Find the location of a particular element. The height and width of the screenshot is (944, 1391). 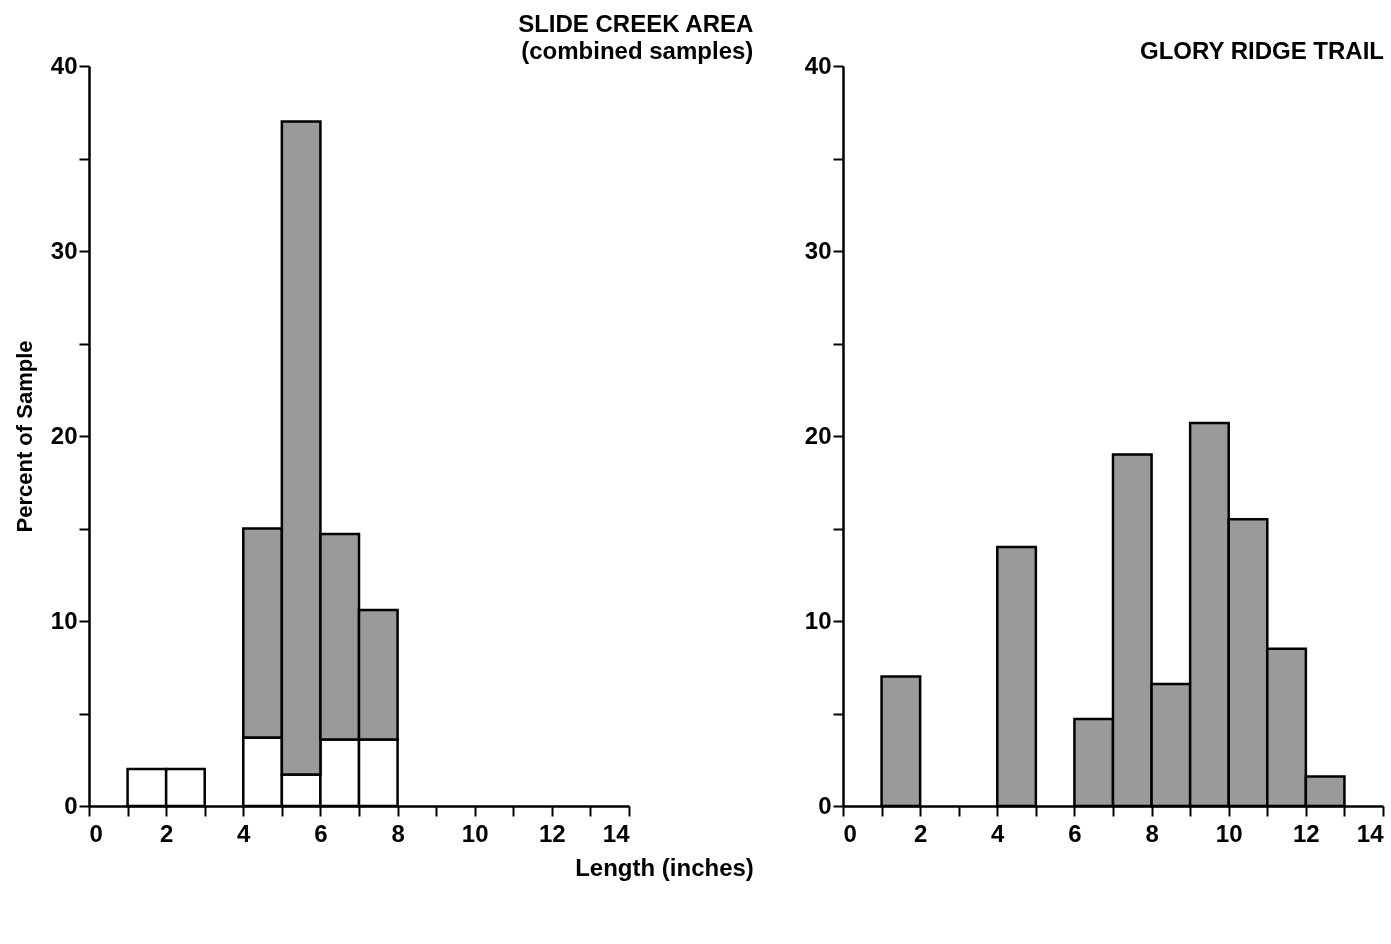

y-axis-title: Percent of Sample is located at coordinates (24, 436).